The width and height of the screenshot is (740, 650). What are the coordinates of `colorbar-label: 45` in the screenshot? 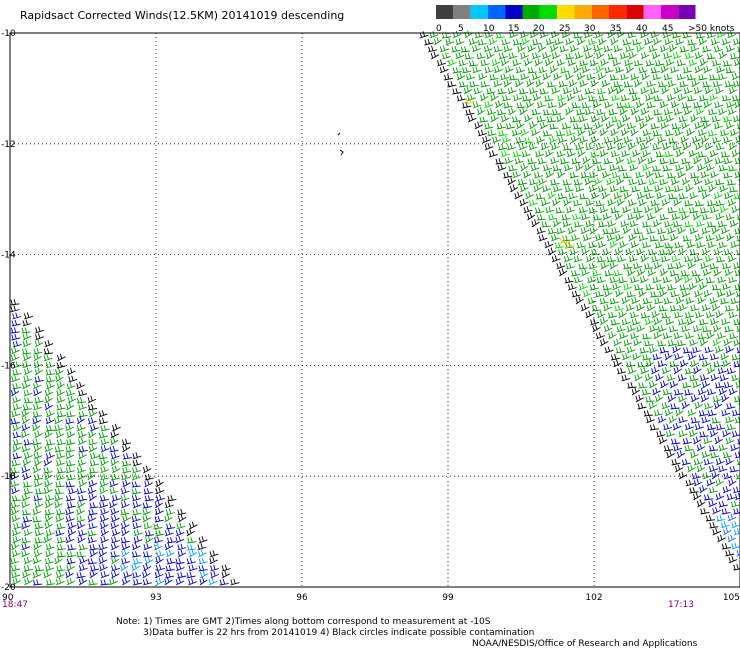 It's located at (667, 29).